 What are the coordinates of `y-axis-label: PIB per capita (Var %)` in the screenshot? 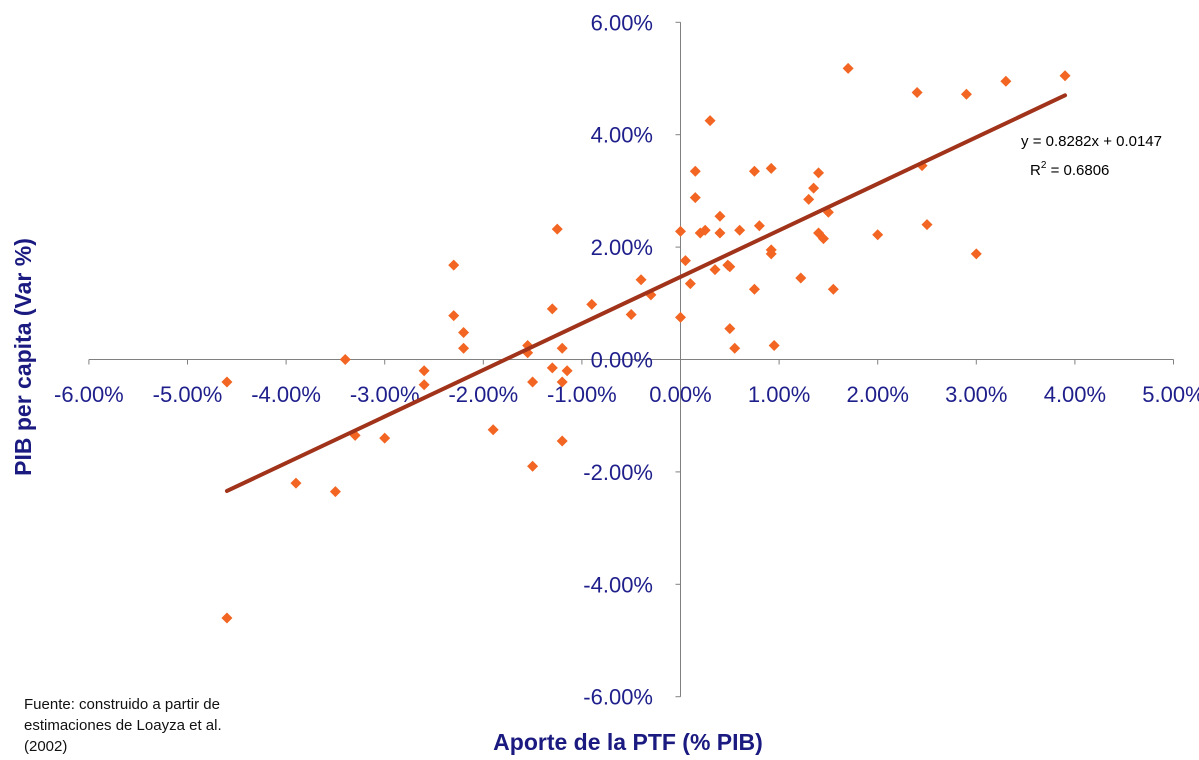 It's located at (23, 357).